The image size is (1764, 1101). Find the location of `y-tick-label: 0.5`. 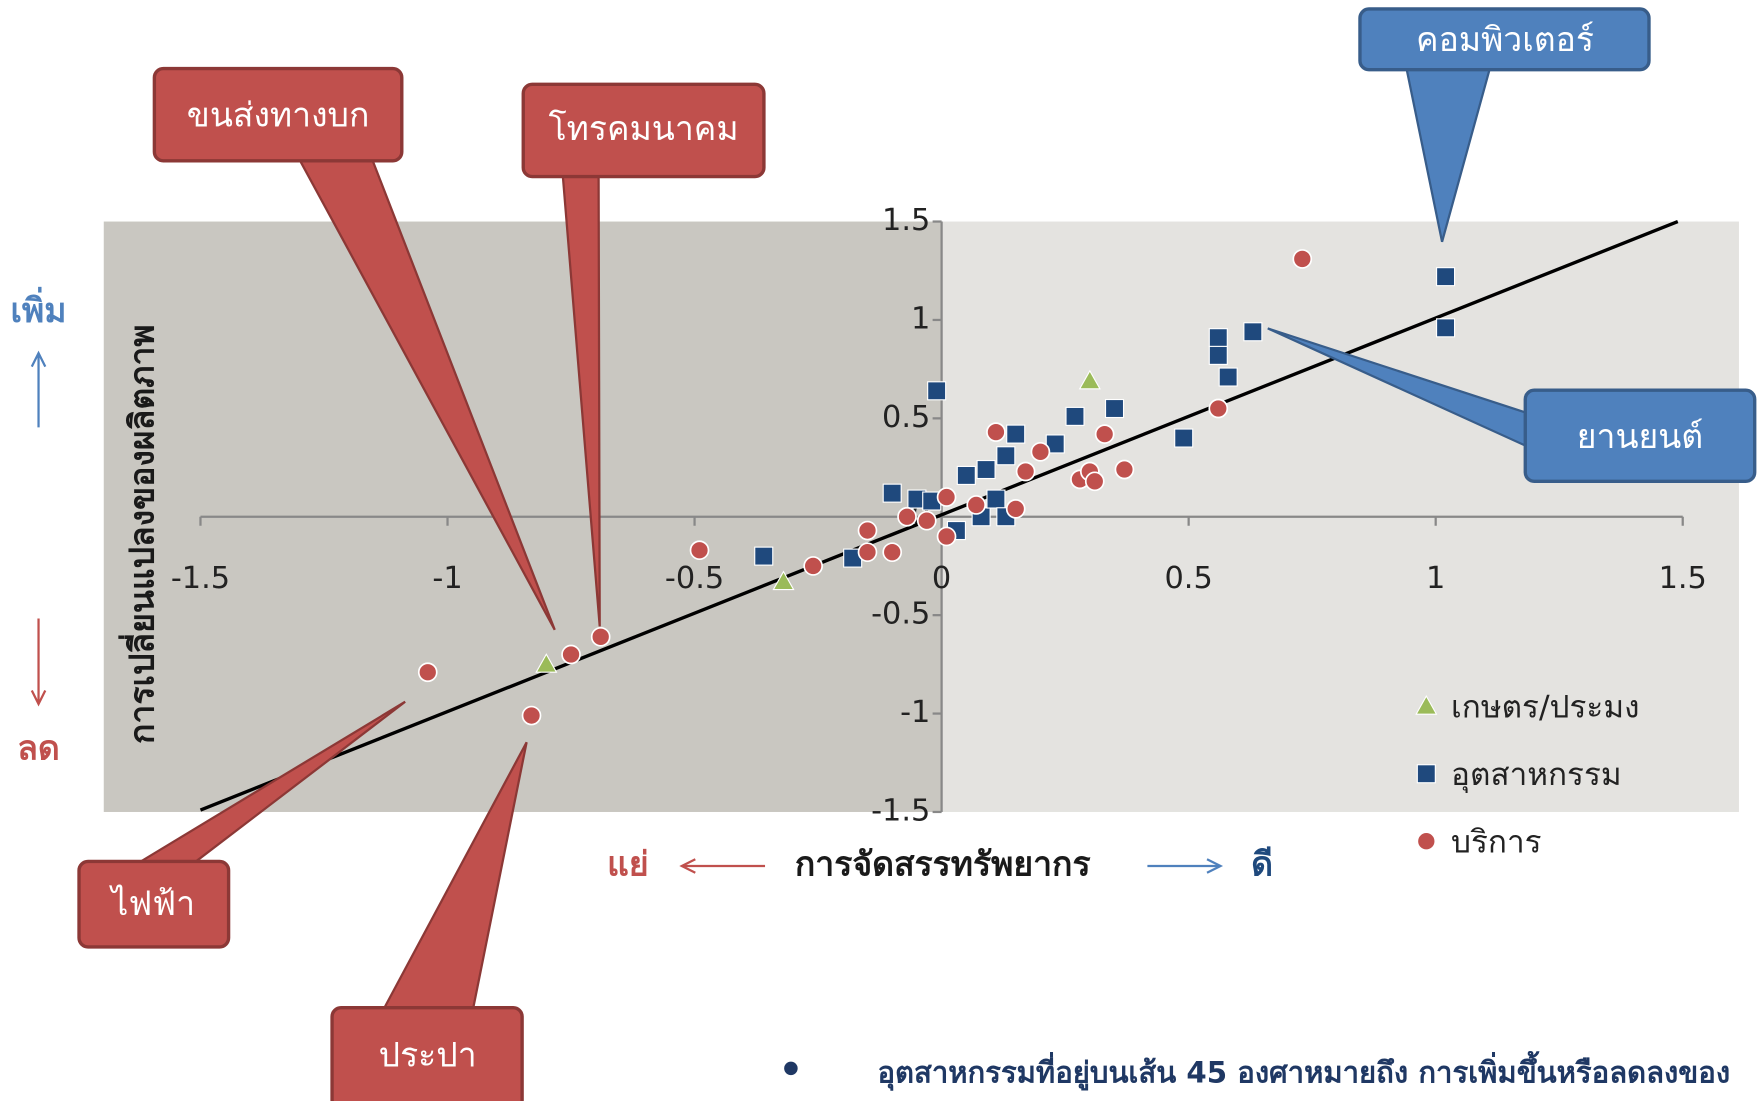

y-tick-label: 0.5 is located at coordinates (906, 417).